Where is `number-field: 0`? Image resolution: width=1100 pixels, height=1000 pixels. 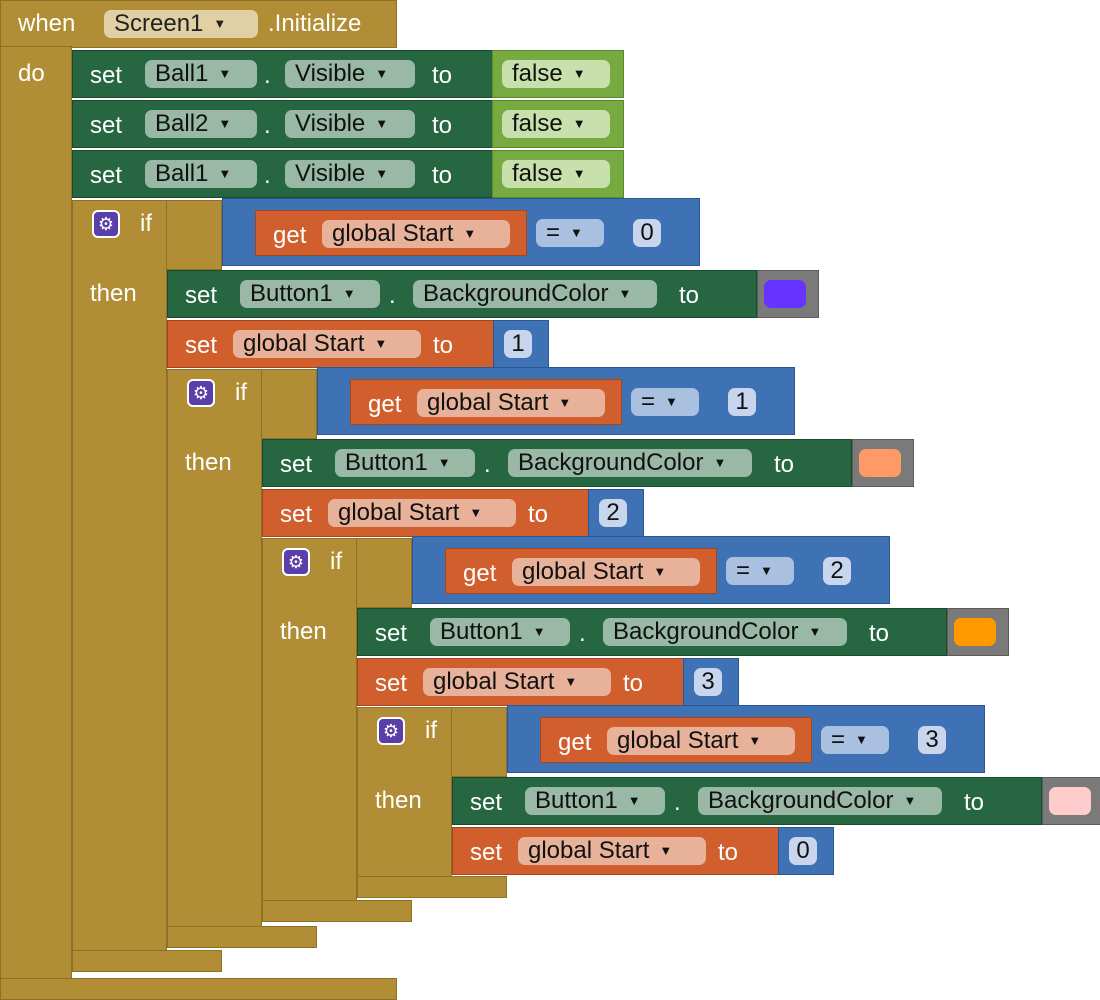 number-field: 0 is located at coordinates (803, 851).